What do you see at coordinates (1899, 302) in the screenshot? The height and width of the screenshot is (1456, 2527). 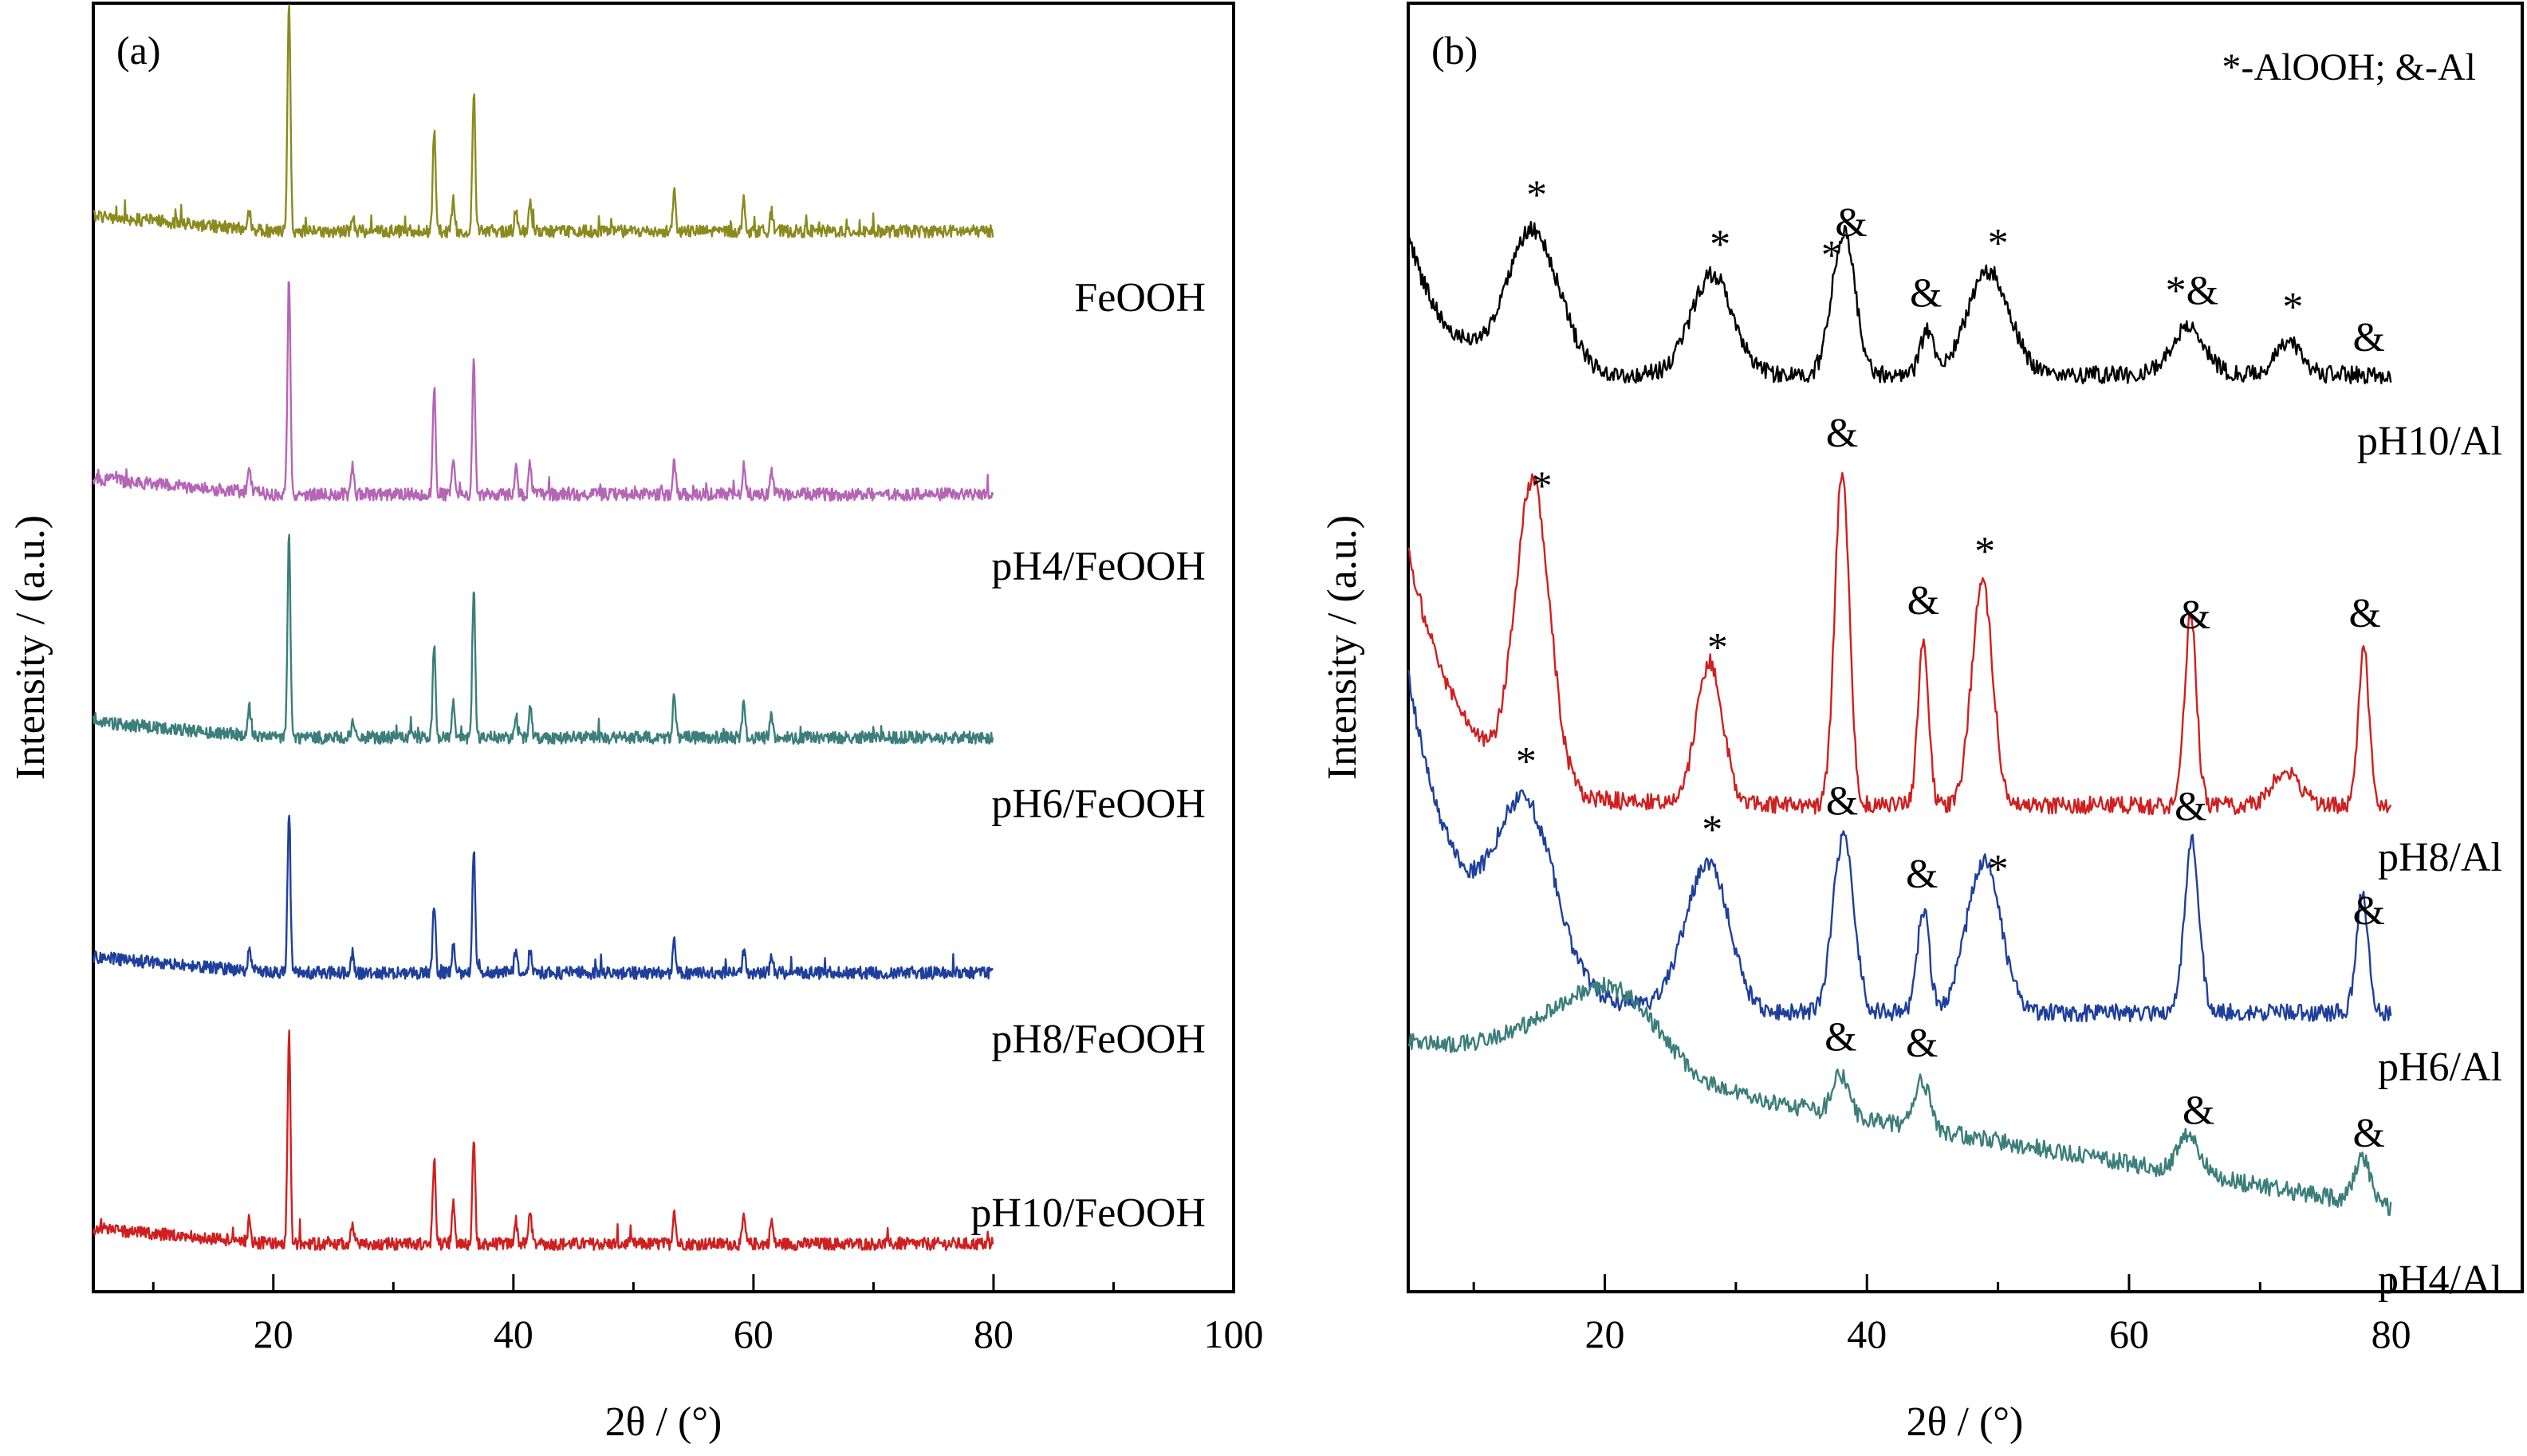 I see `trace-ph10-al` at bounding box center [1899, 302].